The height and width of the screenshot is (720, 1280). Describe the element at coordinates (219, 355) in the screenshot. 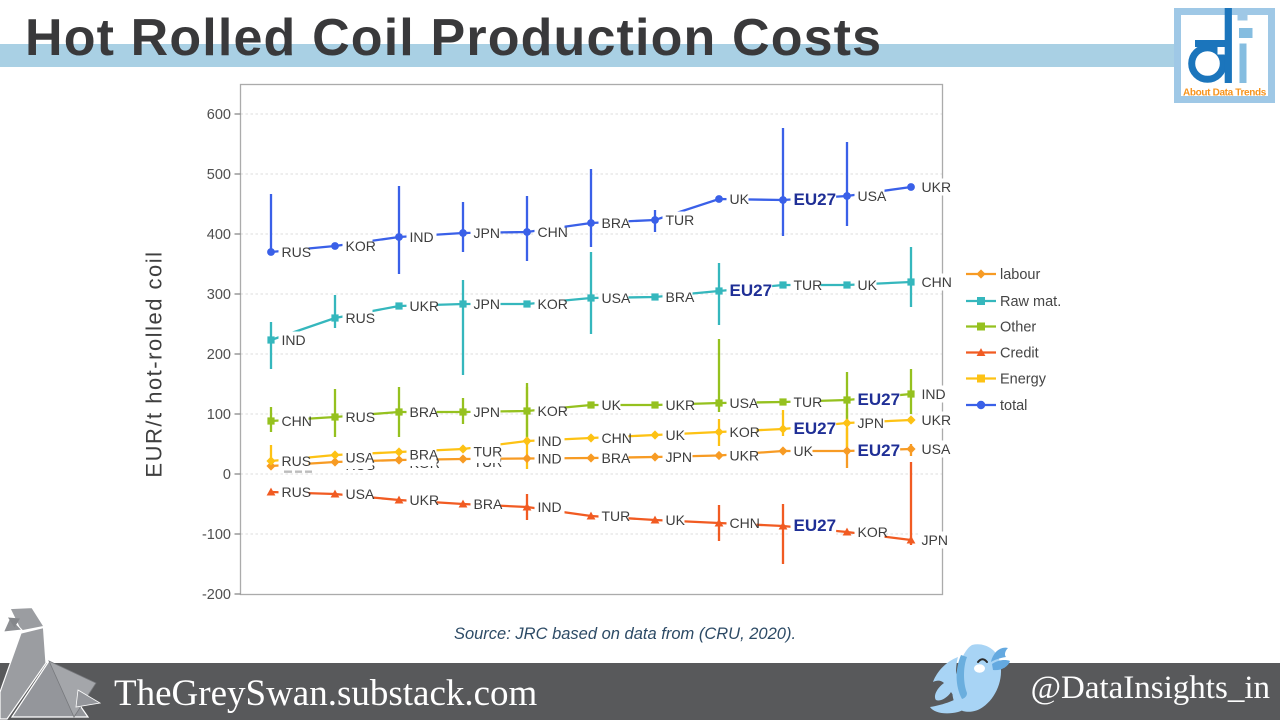

I see `svg-text: 200` at that location.